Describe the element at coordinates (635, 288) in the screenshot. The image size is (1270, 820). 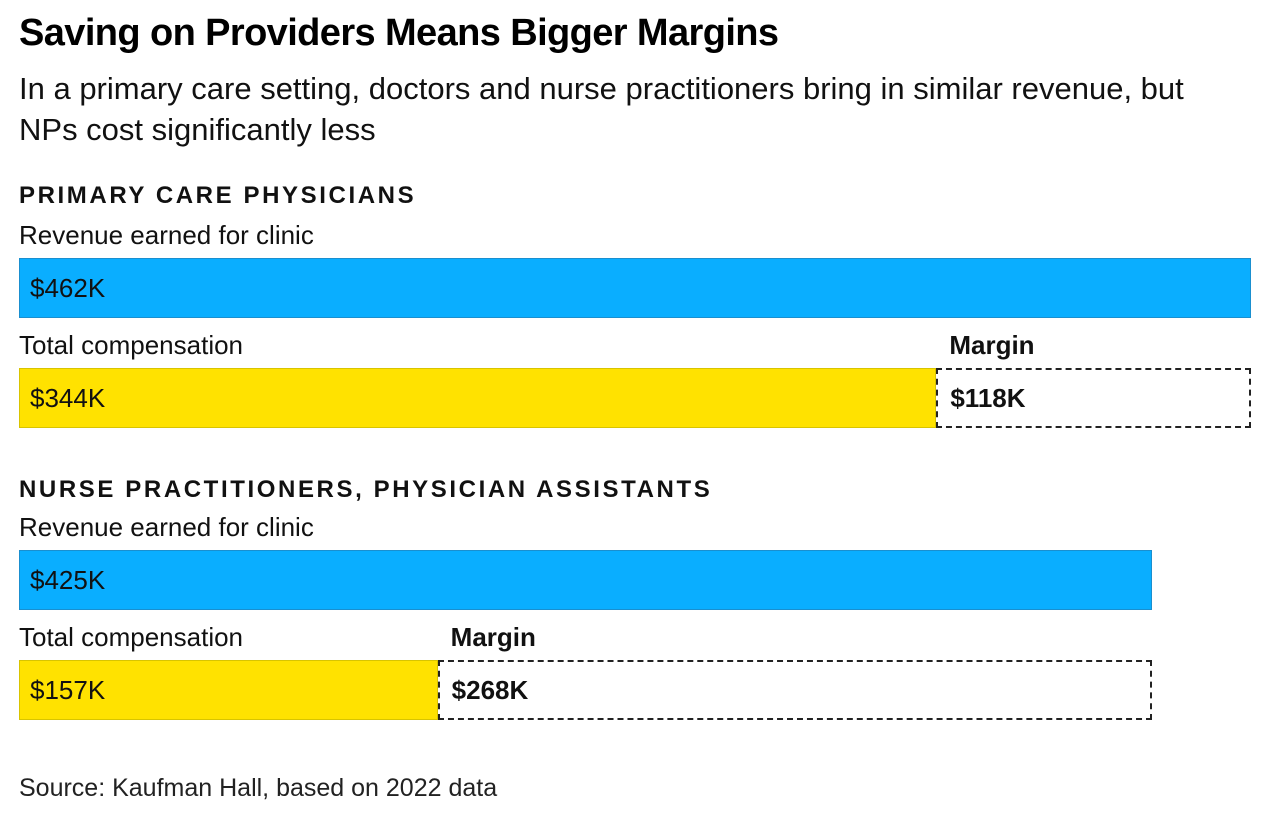
I see `revenue-bar: $462K` at that location.